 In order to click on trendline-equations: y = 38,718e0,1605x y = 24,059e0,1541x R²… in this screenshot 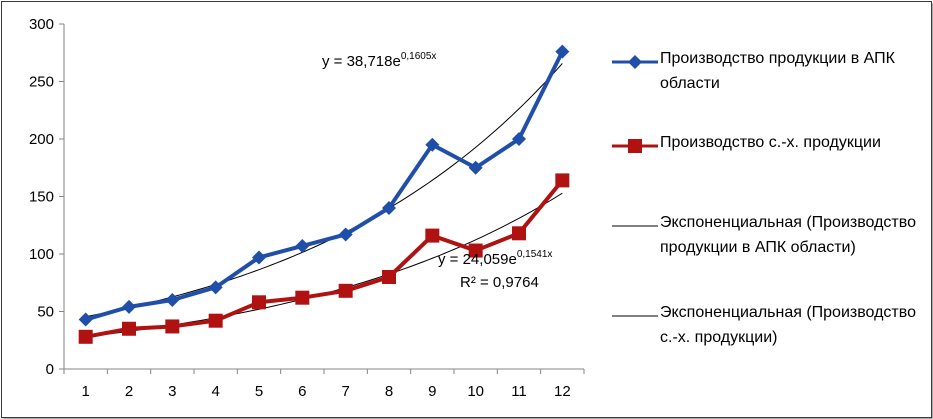, I will do `click(437, 171)`.